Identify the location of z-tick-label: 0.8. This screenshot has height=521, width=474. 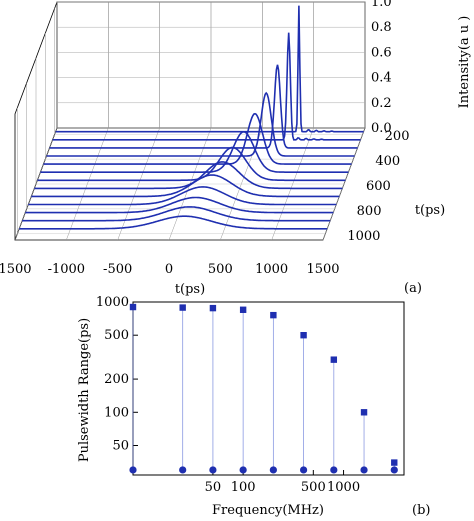
(381, 27).